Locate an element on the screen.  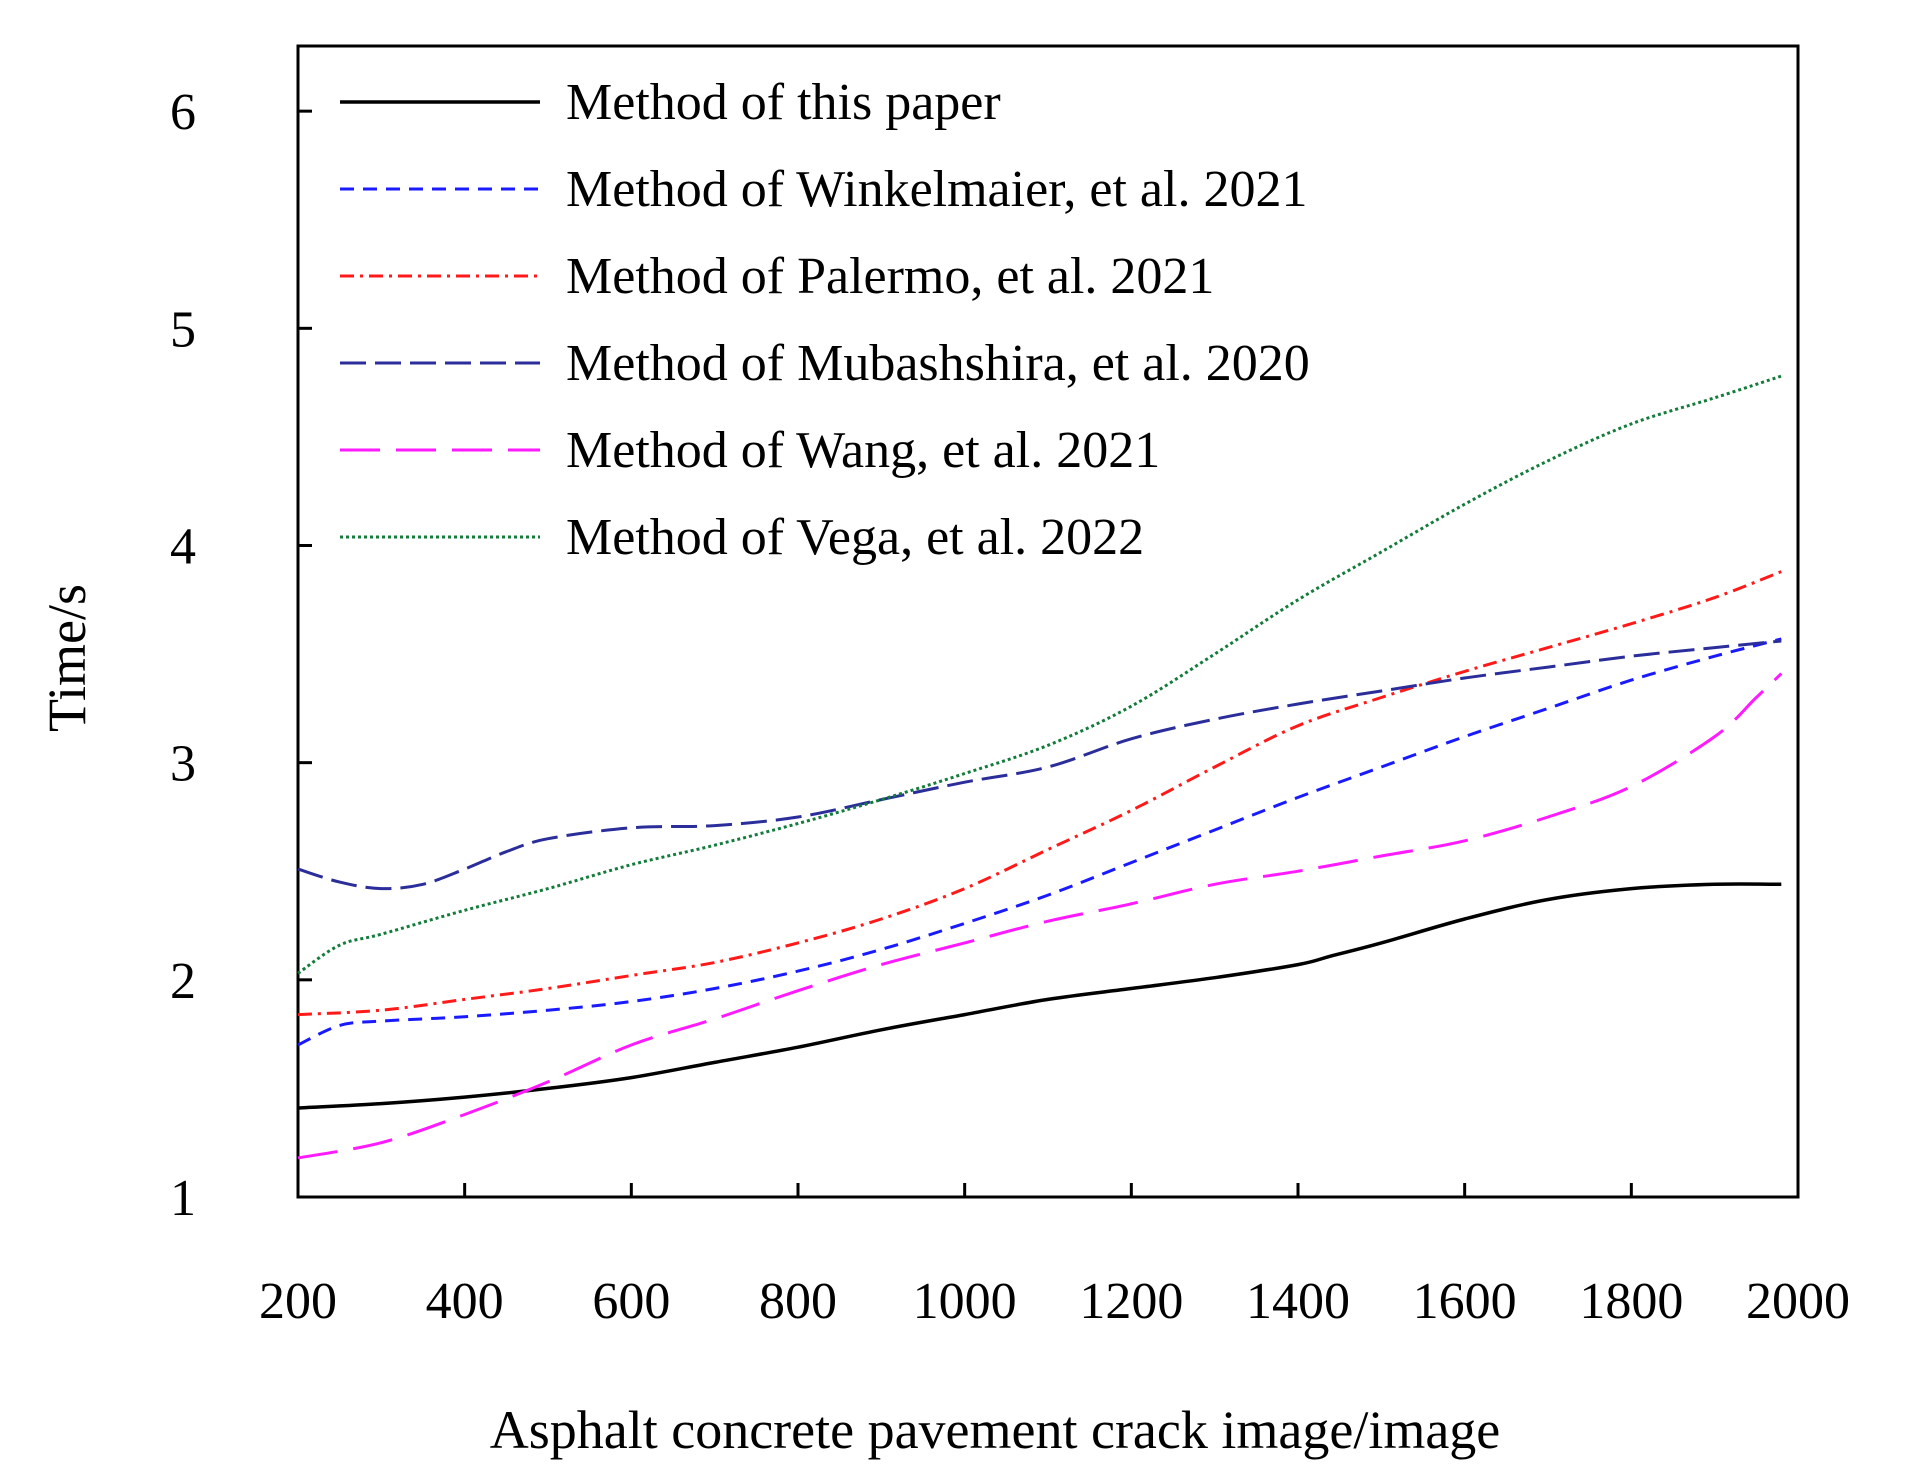
legend-label-6: Method of Vega, et al. 2022 is located at coordinates (855, 537).